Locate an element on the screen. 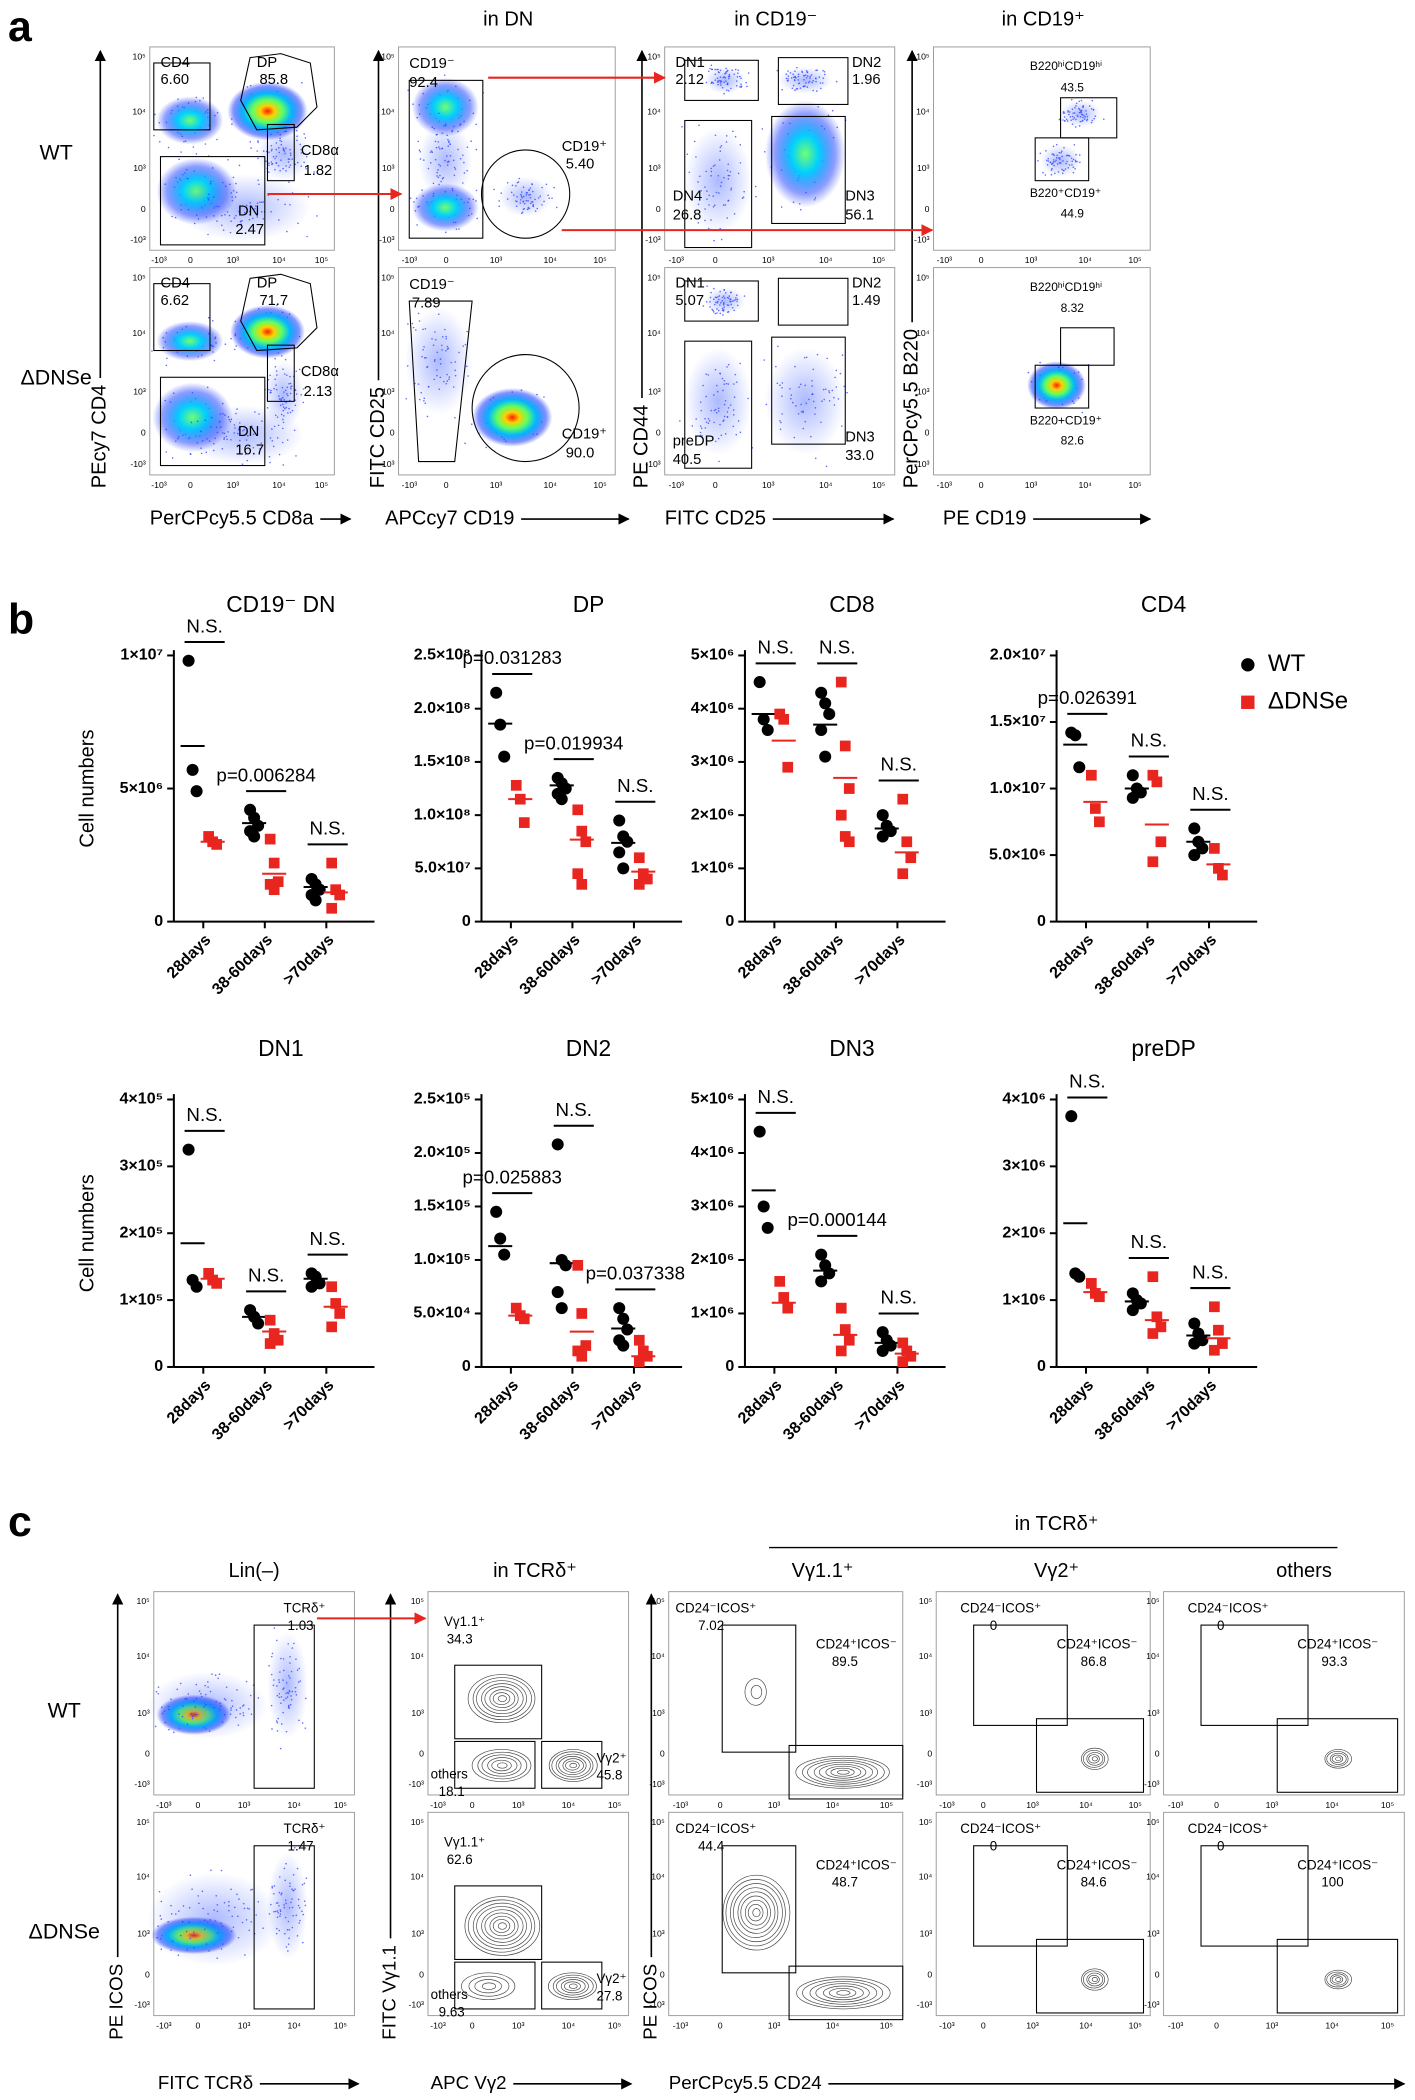 Image resolution: width=1415 pixels, height=2100 pixels. gate-value: 18.1 is located at coordinates (452, 1791).